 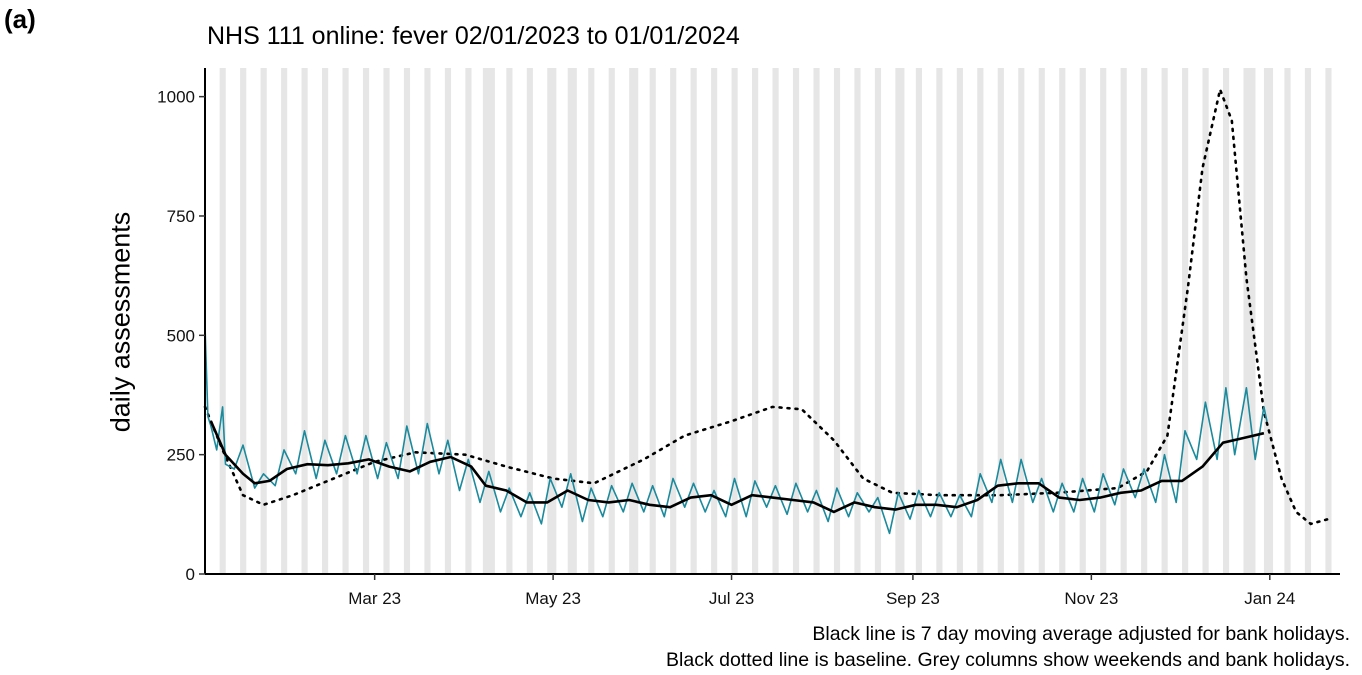 What do you see at coordinates (1269, 598) in the screenshot?
I see `x-tick-label: Jan 24` at bounding box center [1269, 598].